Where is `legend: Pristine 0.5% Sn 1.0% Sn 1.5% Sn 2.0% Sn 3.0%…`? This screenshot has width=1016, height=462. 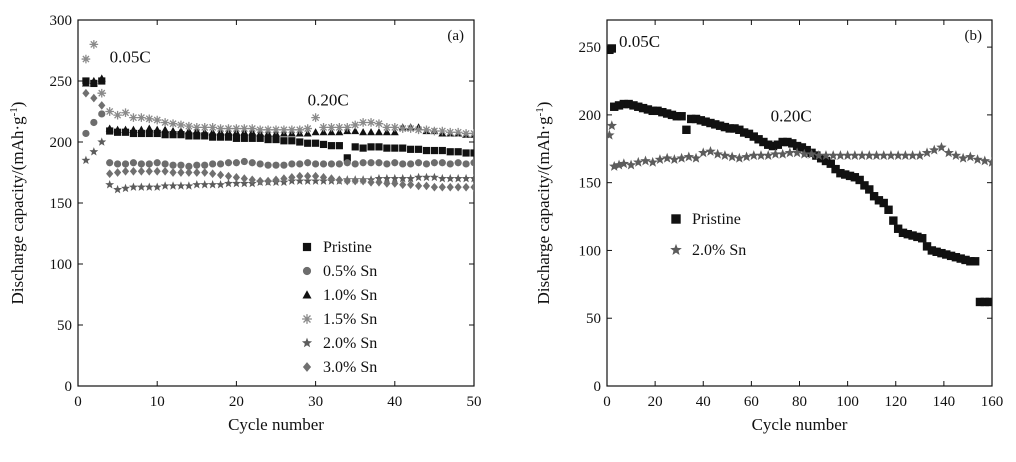 legend: Pristine 0.5% Sn 1.0% Sn 1.5% Sn 2.0% Sn 3.0%… is located at coordinates (339, 307).